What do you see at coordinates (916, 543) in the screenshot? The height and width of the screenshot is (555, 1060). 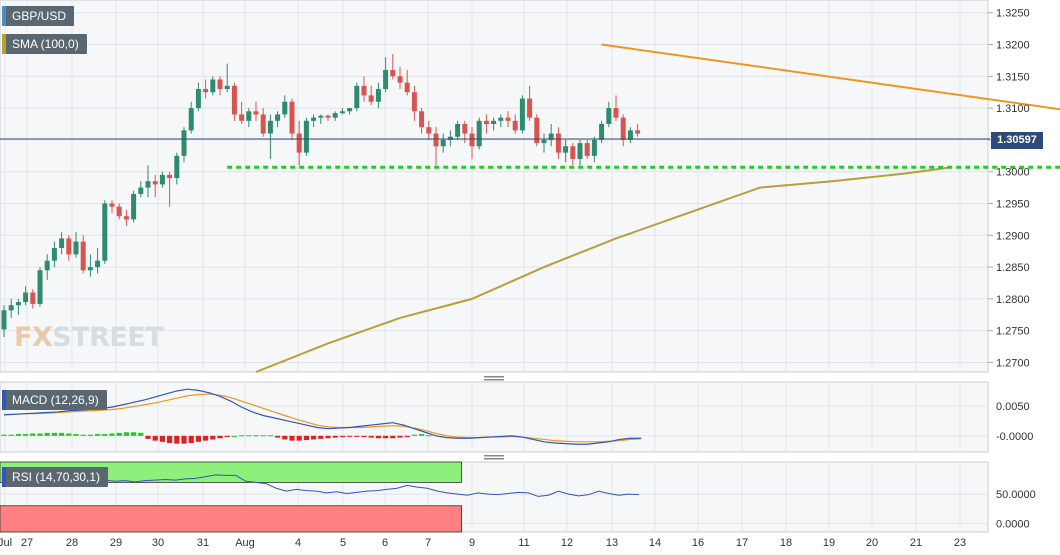 I see `date-tick-label: 21` at bounding box center [916, 543].